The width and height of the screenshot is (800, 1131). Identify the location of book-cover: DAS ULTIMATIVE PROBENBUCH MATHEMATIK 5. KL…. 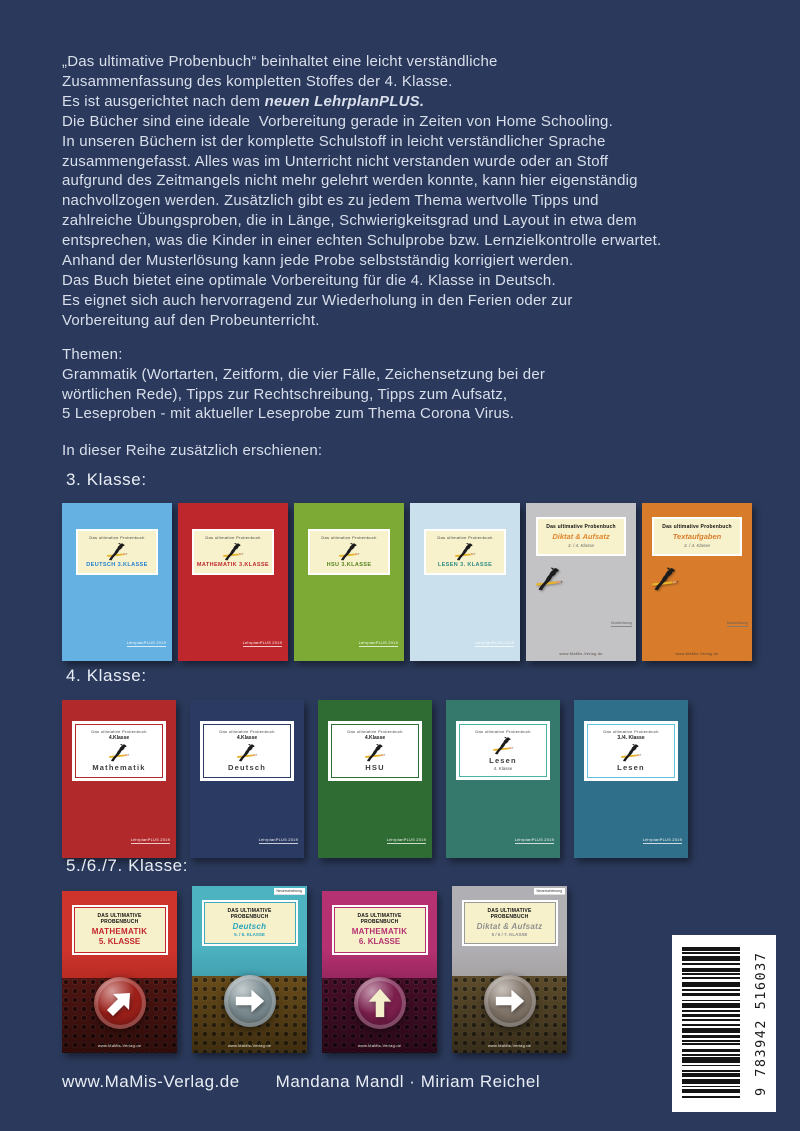
(119, 972).